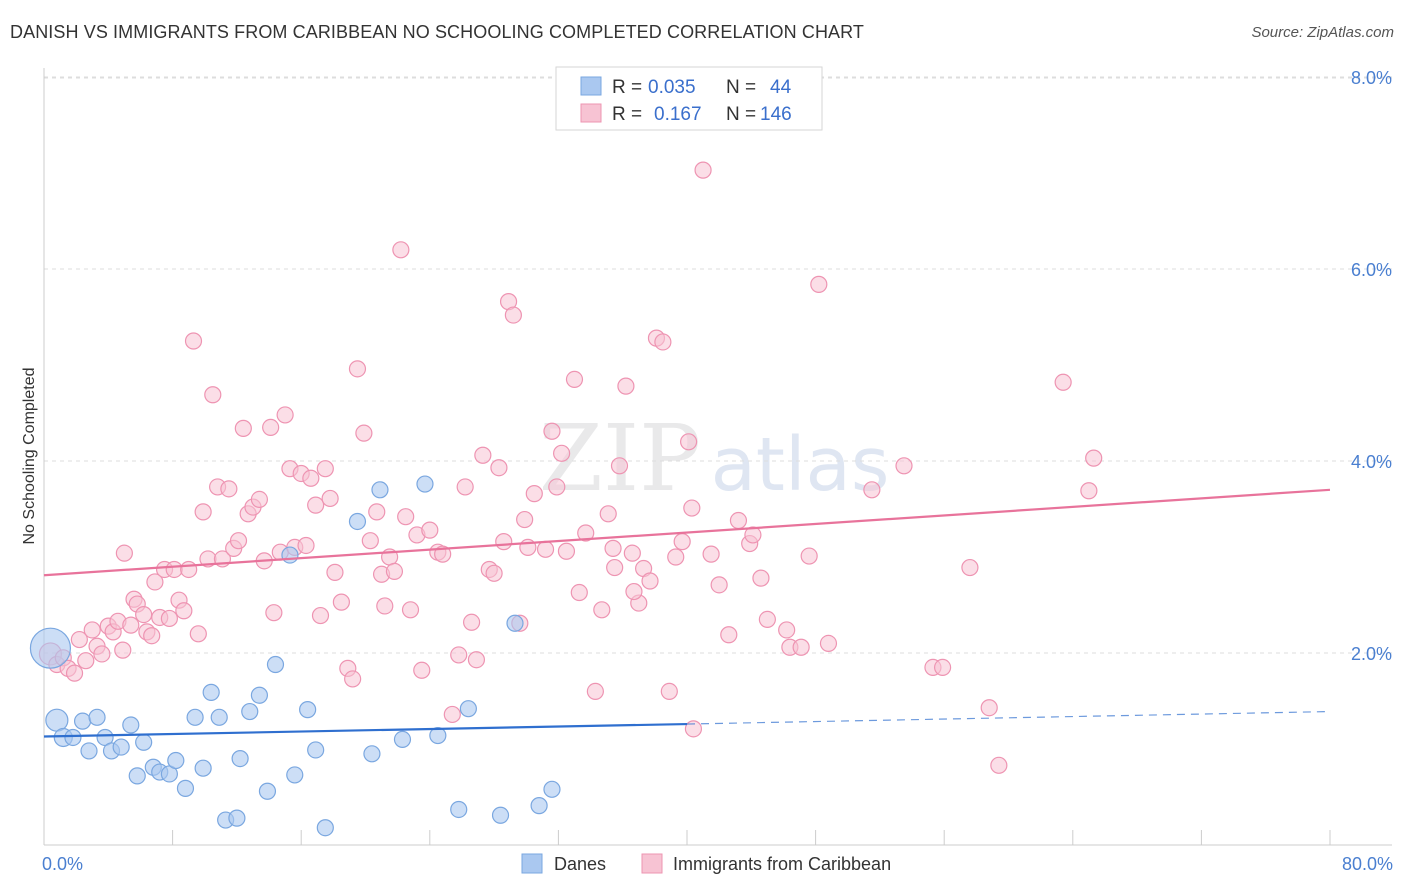  What do you see at coordinates (365, 730) in the screenshot?
I see `danes-trendline` at bounding box center [365, 730].